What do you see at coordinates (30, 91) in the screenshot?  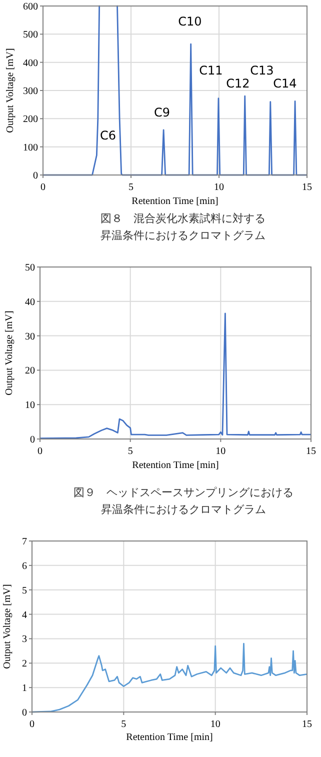 I see `y-tick-label: 300` at bounding box center [30, 91].